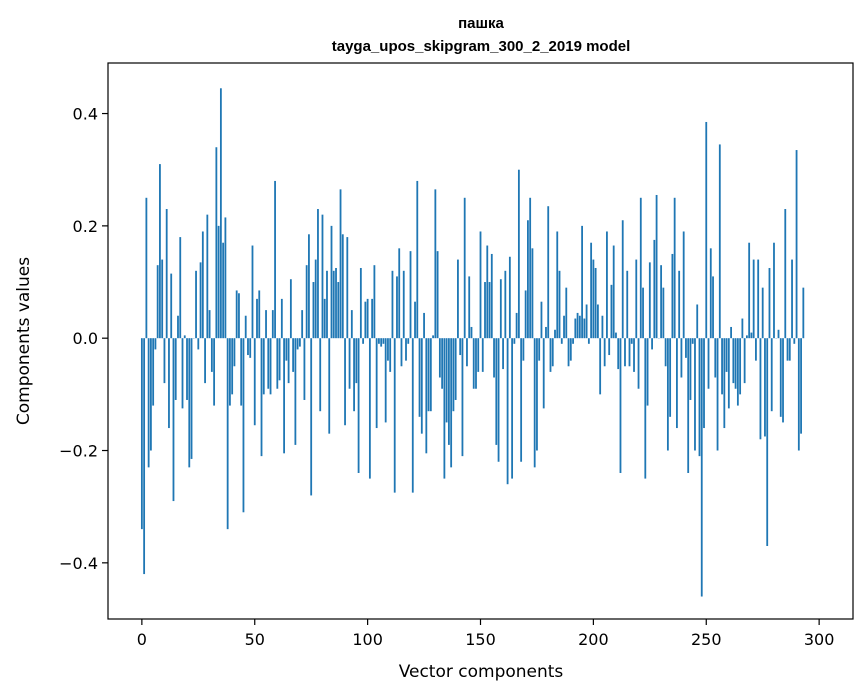 The width and height of the screenshot is (867, 696). What do you see at coordinates (255, 639) in the screenshot?
I see `x-tick-label: 50` at bounding box center [255, 639].